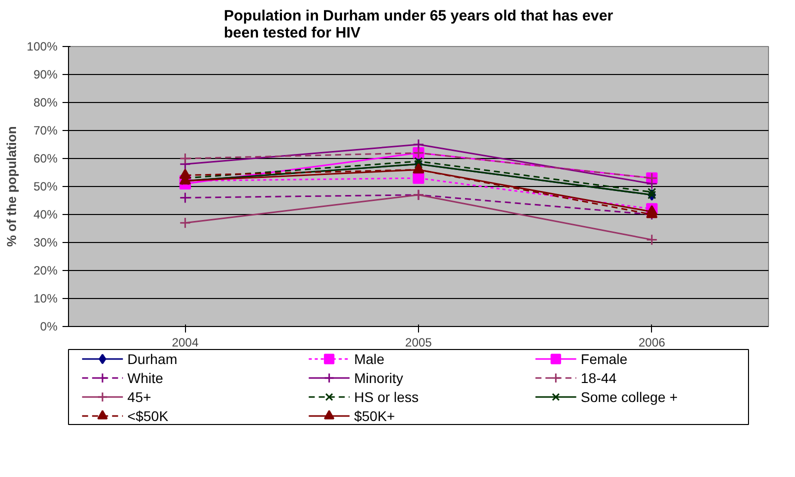 Image resolution: width=795 pixels, height=477 pixels. Describe the element at coordinates (152, 359) in the screenshot. I see `legend-label: Durham` at that location.